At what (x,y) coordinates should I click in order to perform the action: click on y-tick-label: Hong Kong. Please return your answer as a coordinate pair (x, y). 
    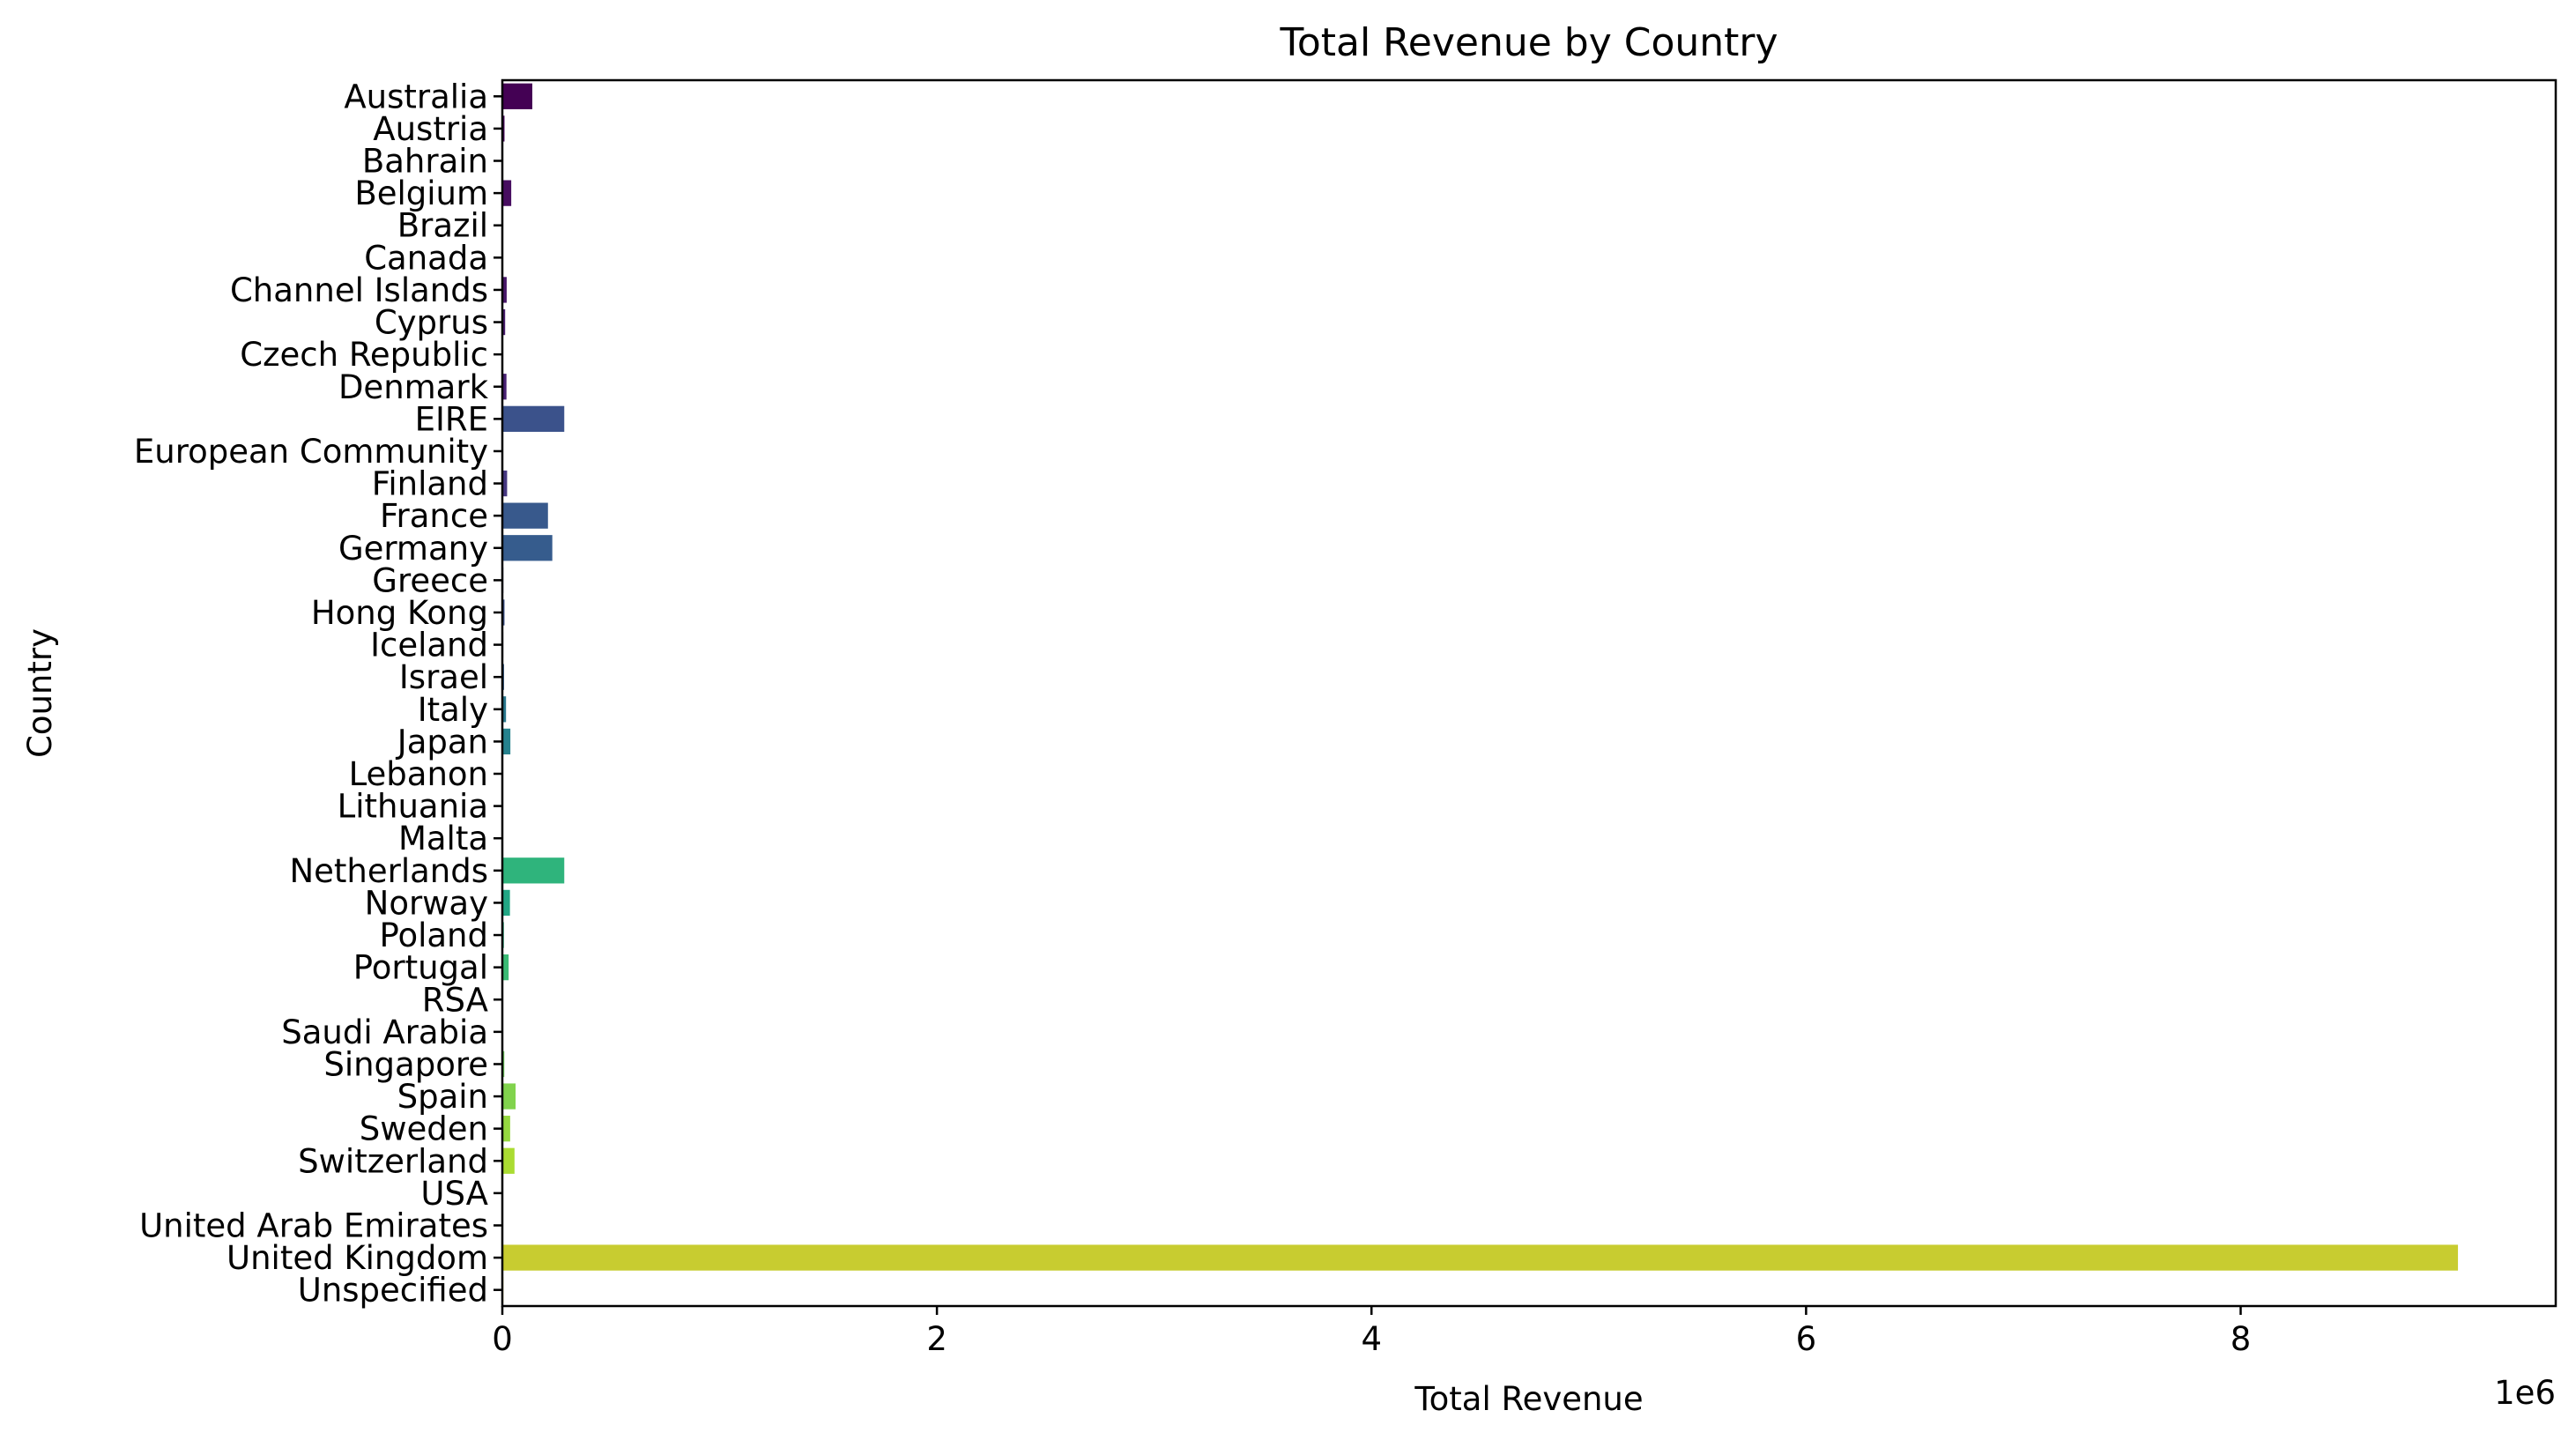
    Looking at the image, I should click on (399, 613).